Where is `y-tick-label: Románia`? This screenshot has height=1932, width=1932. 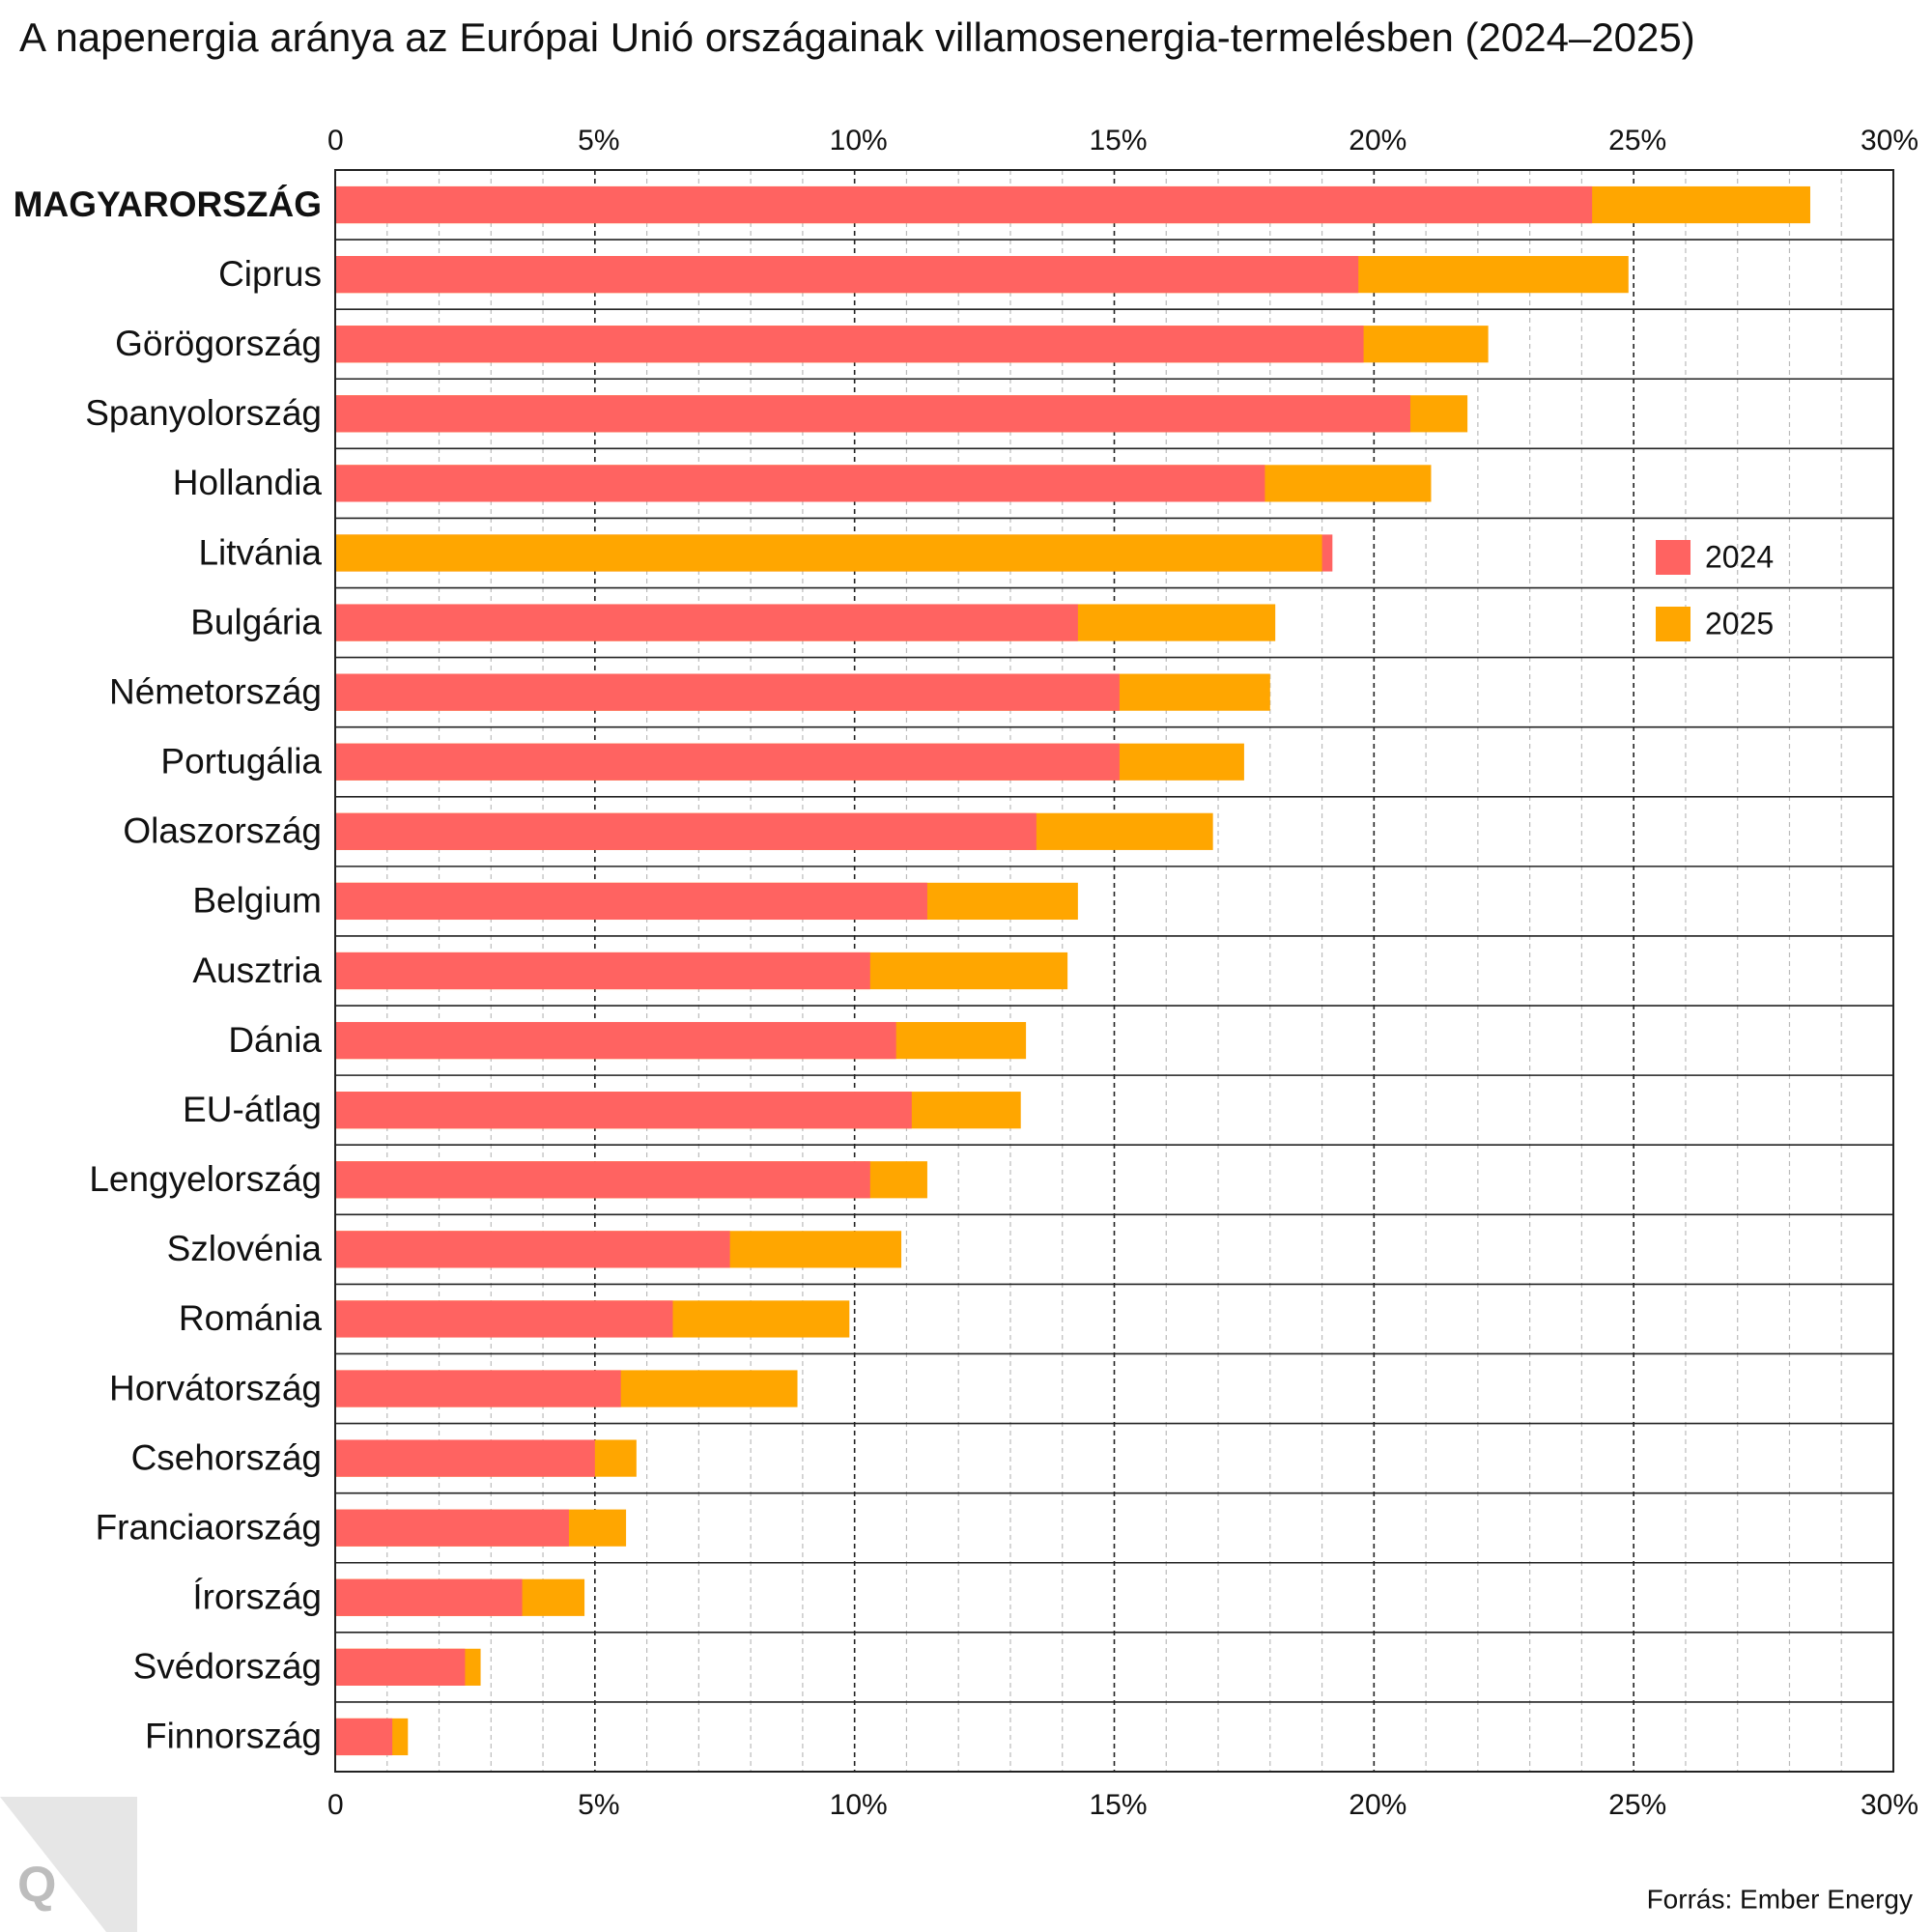 y-tick-label: Románia is located at coordinates (250, 1318).